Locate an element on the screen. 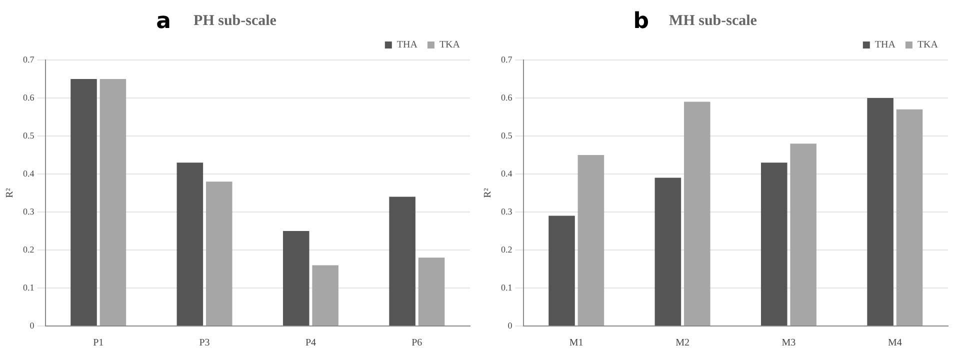  x-tick-label: P1 is located at coordinates (98, 343).